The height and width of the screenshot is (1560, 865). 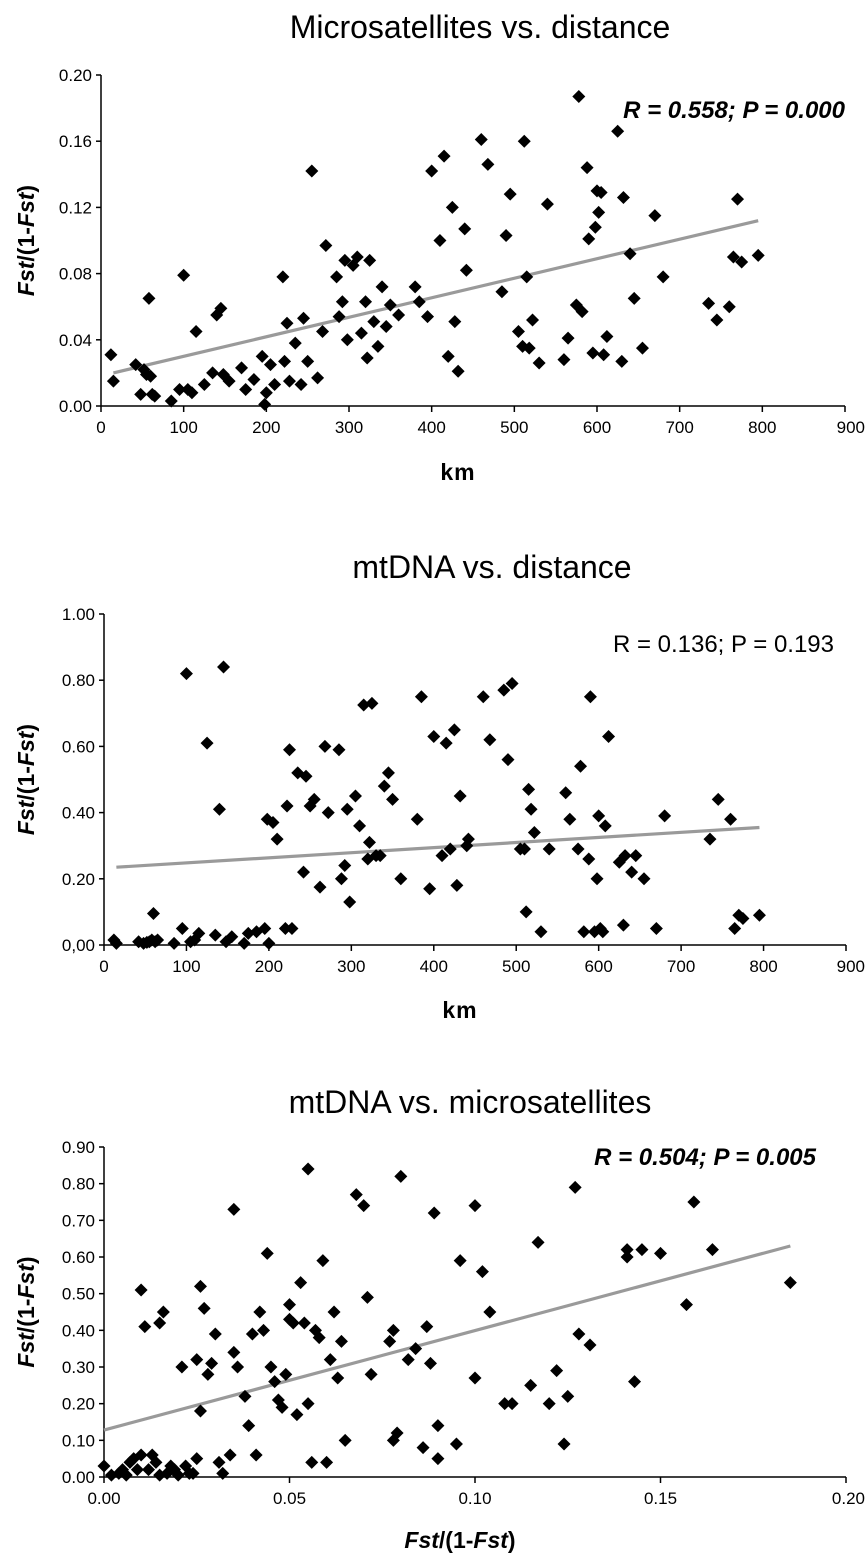 I want to click on x-tick-label: 0.00, so click(x=103, y=1498).